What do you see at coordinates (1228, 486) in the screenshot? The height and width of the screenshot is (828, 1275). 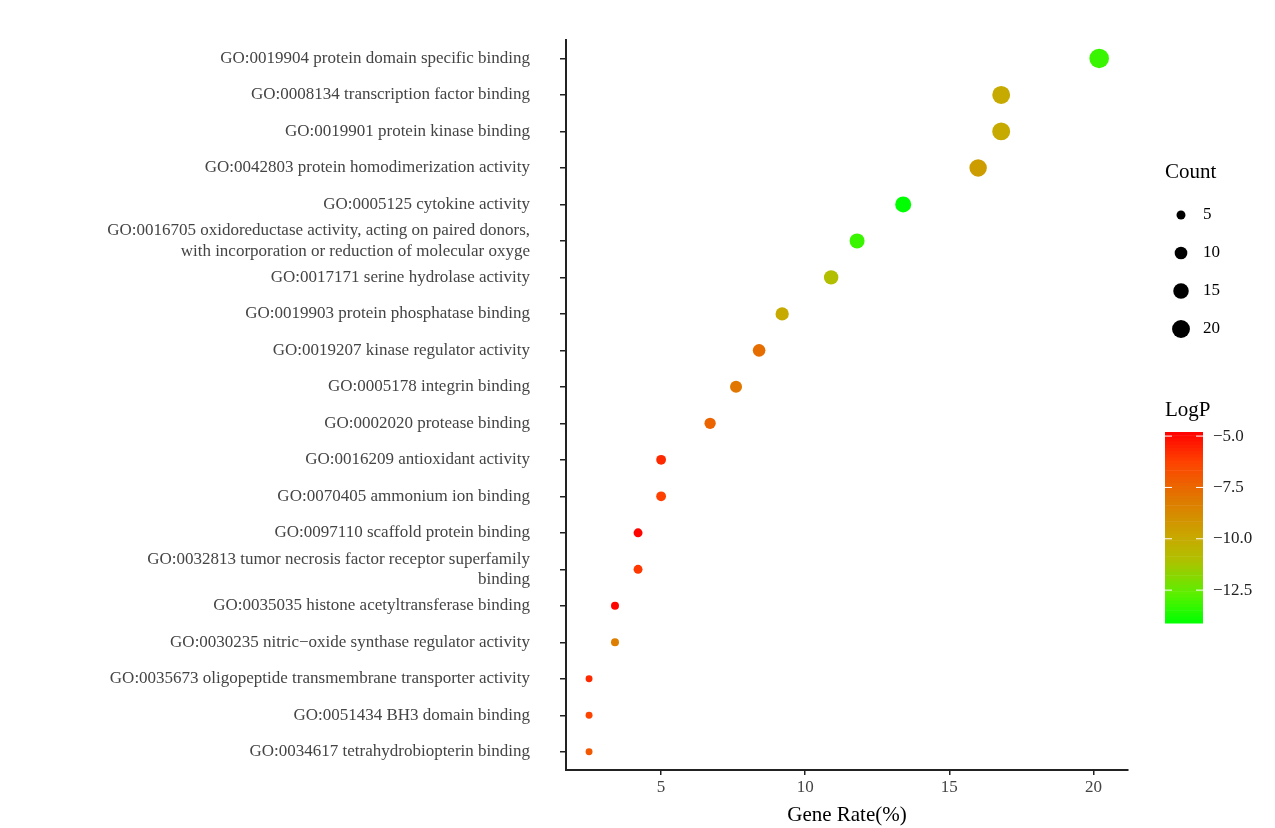 I see `color-bar-label: −7.5` at bounding box center [1228, 486].